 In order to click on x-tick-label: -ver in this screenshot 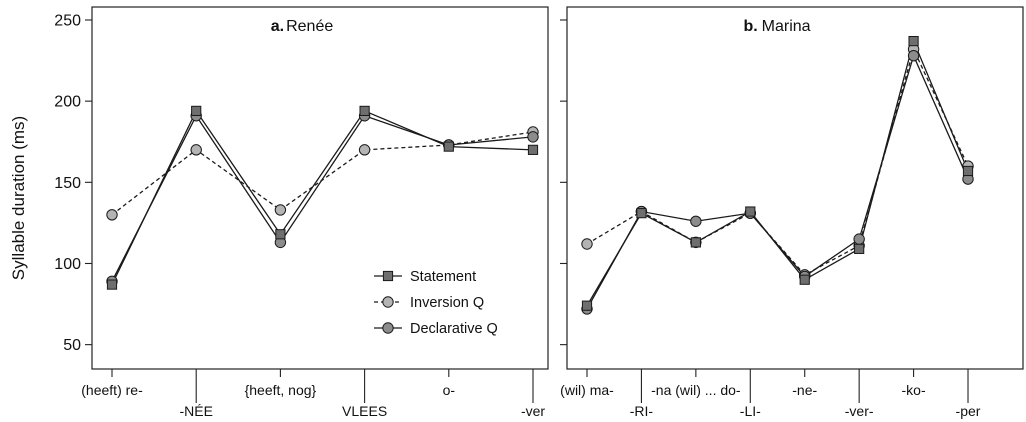, I will do `click(533, 411)`.